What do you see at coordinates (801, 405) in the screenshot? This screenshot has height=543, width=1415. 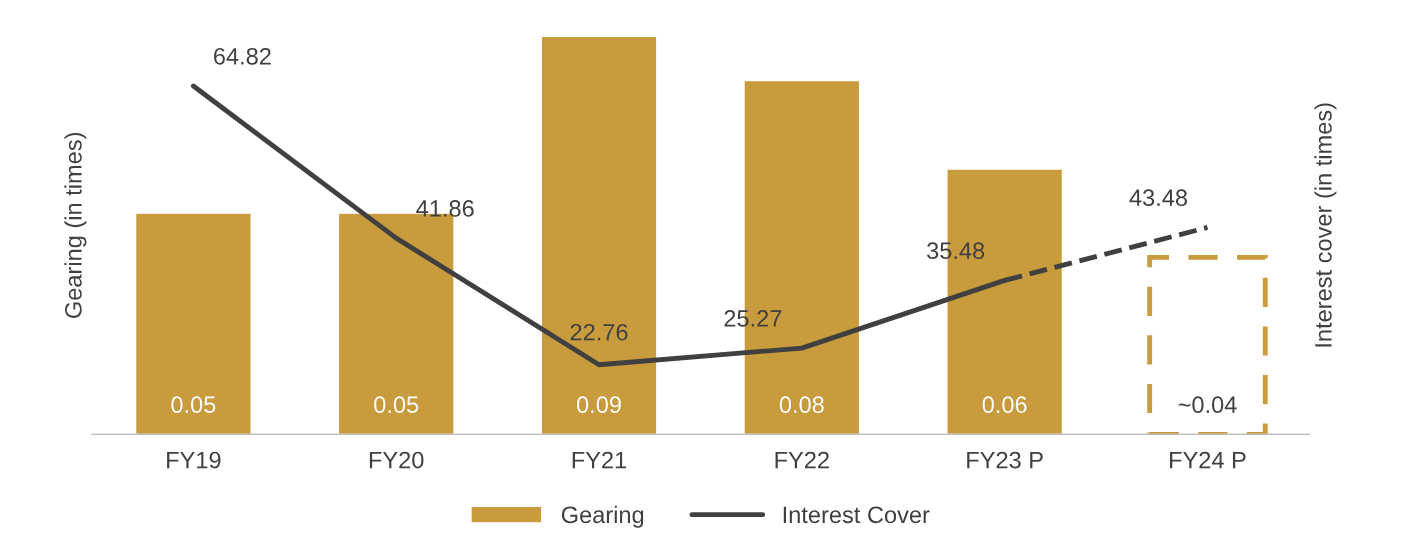 I see `data-label: 0.08` at bounding box center [801, 405].